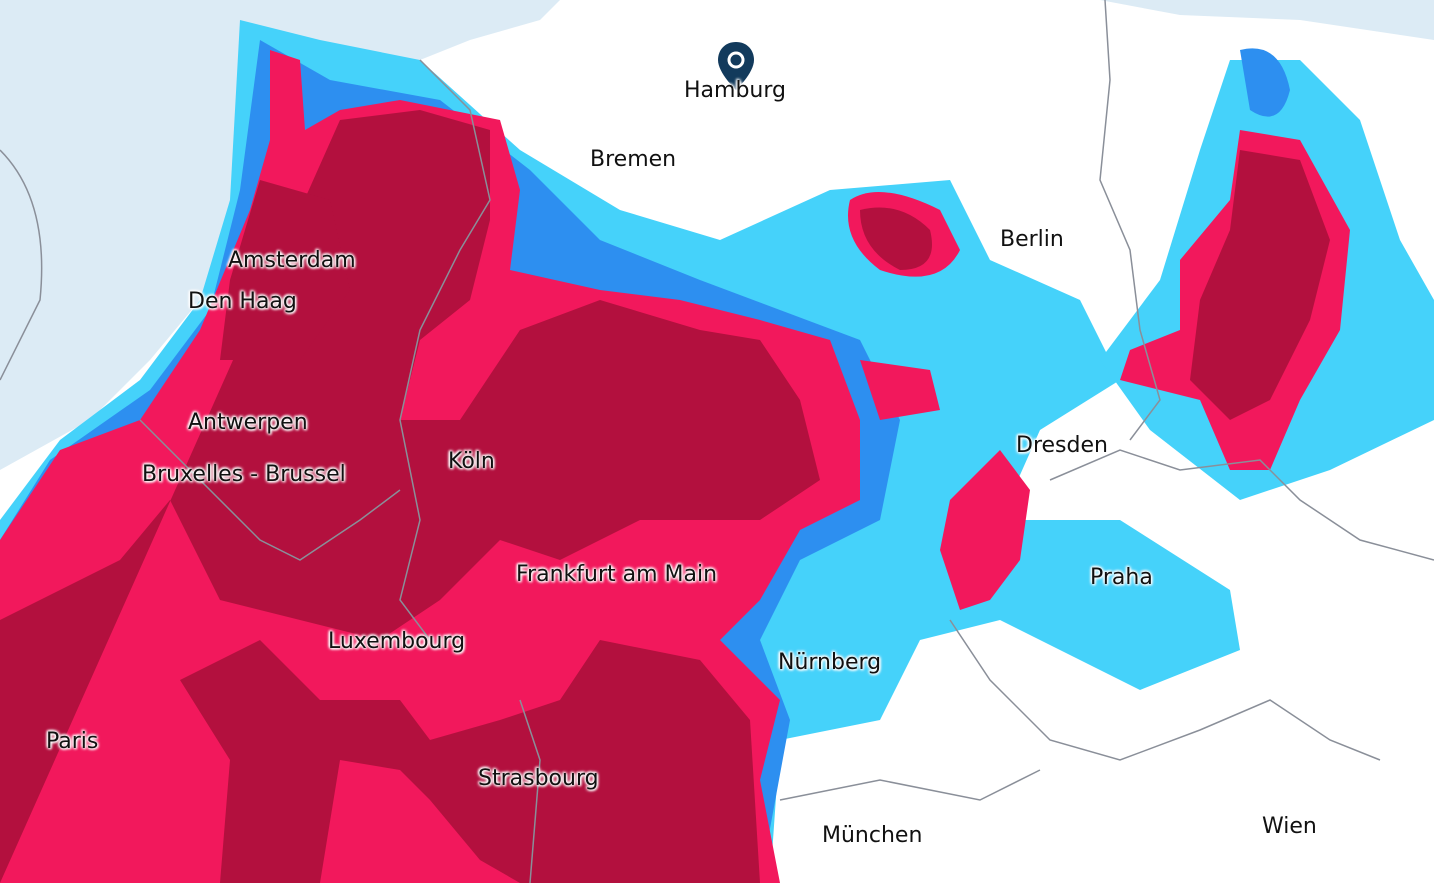 The width and height of the screenshot is (1434, 883). Describe the element at coordinates (397, 641) in the screenshot. I see `city-label-luxembourg: Luxembourg` at that location.